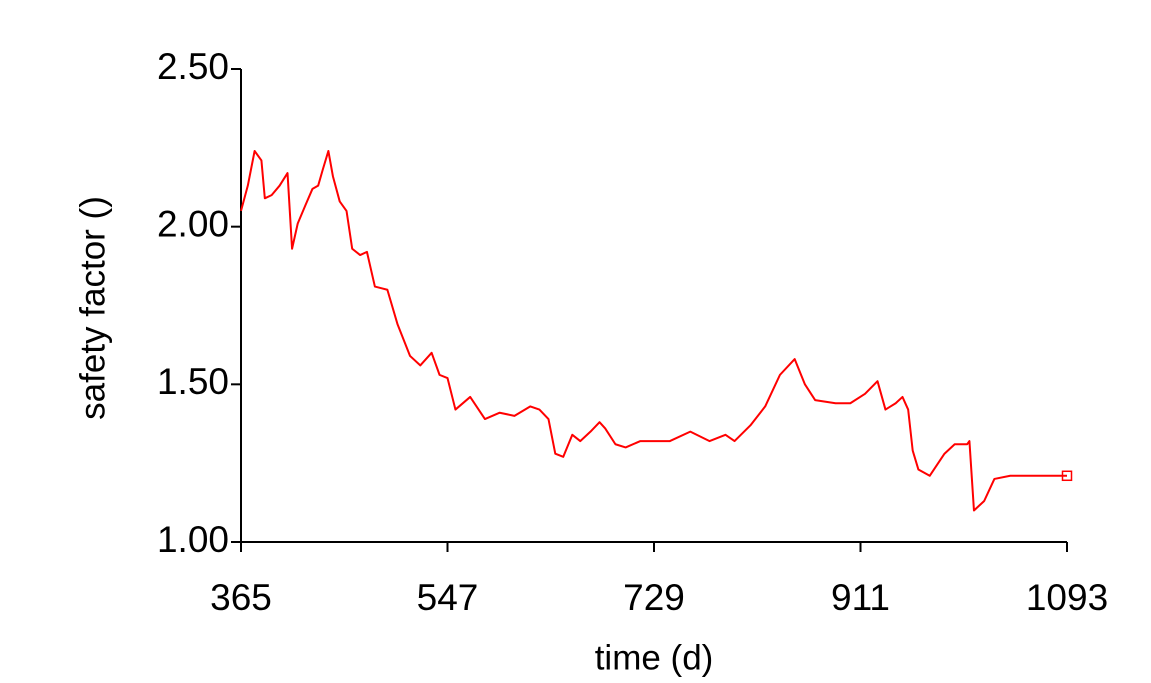 Image resolution: width=1151 pixels, height=683 pixels. Describe the element at coordinates (193, 539) in the screenshot. I see `y-tick-label: 1.00` at that location.